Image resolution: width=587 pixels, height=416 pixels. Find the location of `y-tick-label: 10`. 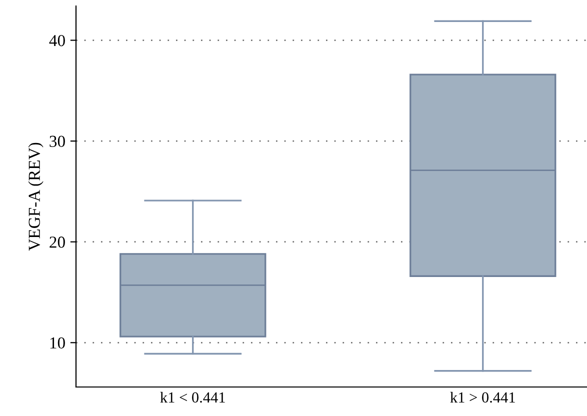

y-tick-label: 10 is located at coordinates (57, 343).